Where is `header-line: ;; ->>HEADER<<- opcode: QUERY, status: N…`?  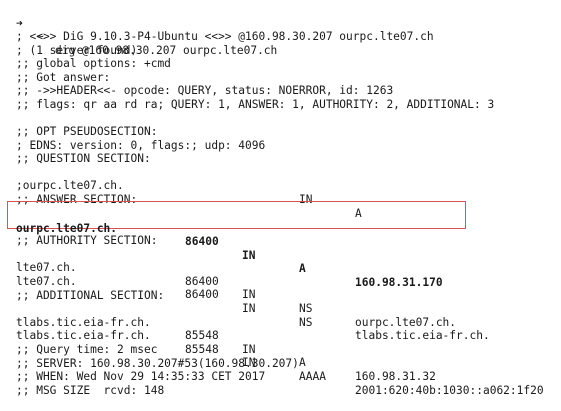
header-line: ;; ->>HEADER<<- opcode: QUERY, status: N… is located at coordinates (205, 91).